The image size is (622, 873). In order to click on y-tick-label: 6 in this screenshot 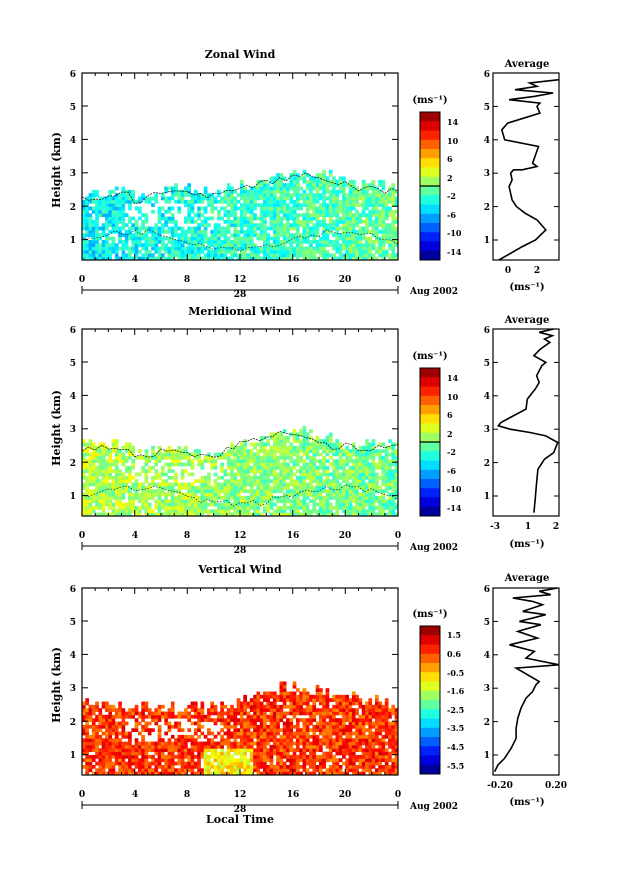, I will do `click(487, 75)`.